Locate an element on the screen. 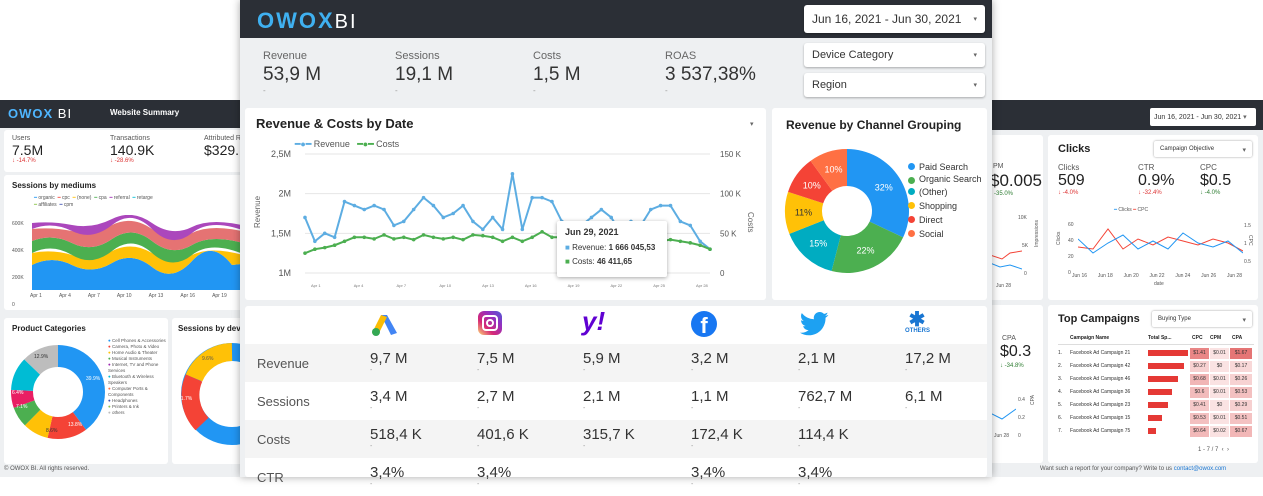  x-tick-label: Apr 7 is located at coordinates (402, 285).